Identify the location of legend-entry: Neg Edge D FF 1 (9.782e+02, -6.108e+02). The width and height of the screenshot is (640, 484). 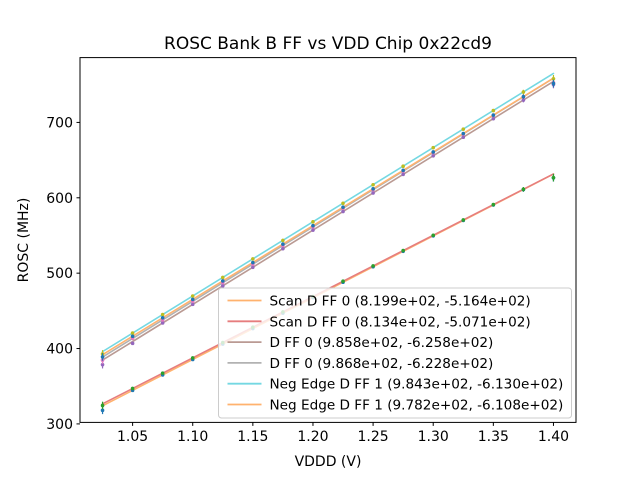
(395, 406).